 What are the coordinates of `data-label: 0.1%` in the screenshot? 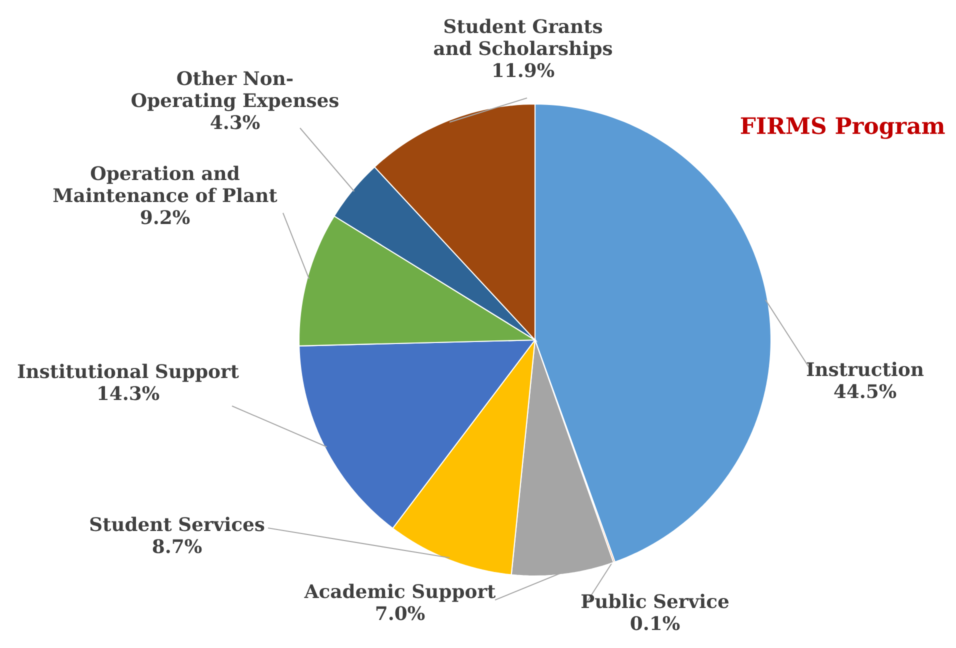 It's located at (655, 623).